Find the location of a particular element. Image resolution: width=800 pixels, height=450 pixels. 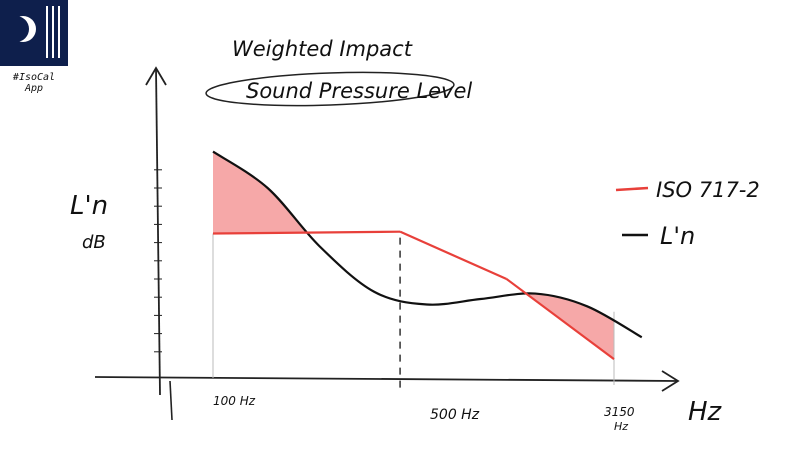

chart-title-line2: Sound Pressure Level is located at coordinates (359, 91).